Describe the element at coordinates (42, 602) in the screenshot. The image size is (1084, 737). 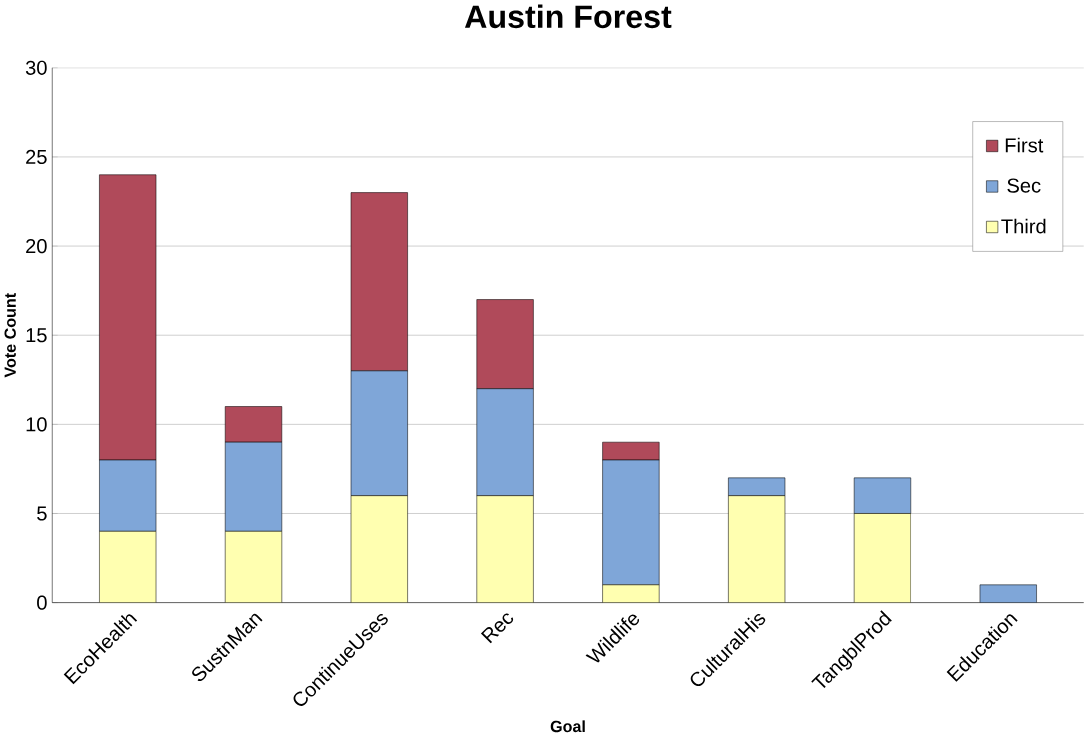
I see `y-tick-label: 0` at that location.